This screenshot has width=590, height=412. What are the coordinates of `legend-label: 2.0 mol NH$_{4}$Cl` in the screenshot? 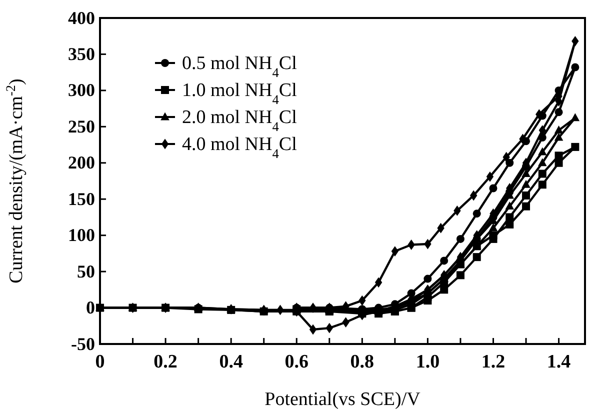 It's located at (239, 120).